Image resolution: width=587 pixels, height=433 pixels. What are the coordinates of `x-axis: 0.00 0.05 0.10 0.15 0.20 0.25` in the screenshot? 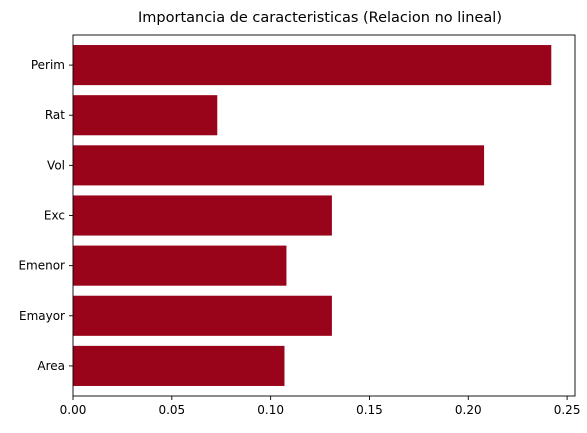 It's located at (320, 406).